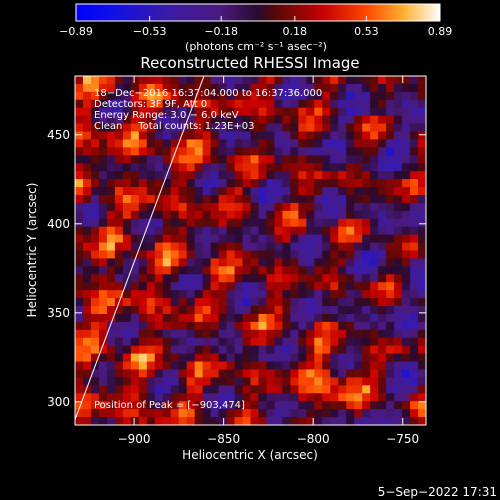 The image size is (500, 500). Describe the element at coordinates (150, 104) in the screenshot. I see `info-line-detectors: Detectors: 3F 9F, Att 0` at that location.